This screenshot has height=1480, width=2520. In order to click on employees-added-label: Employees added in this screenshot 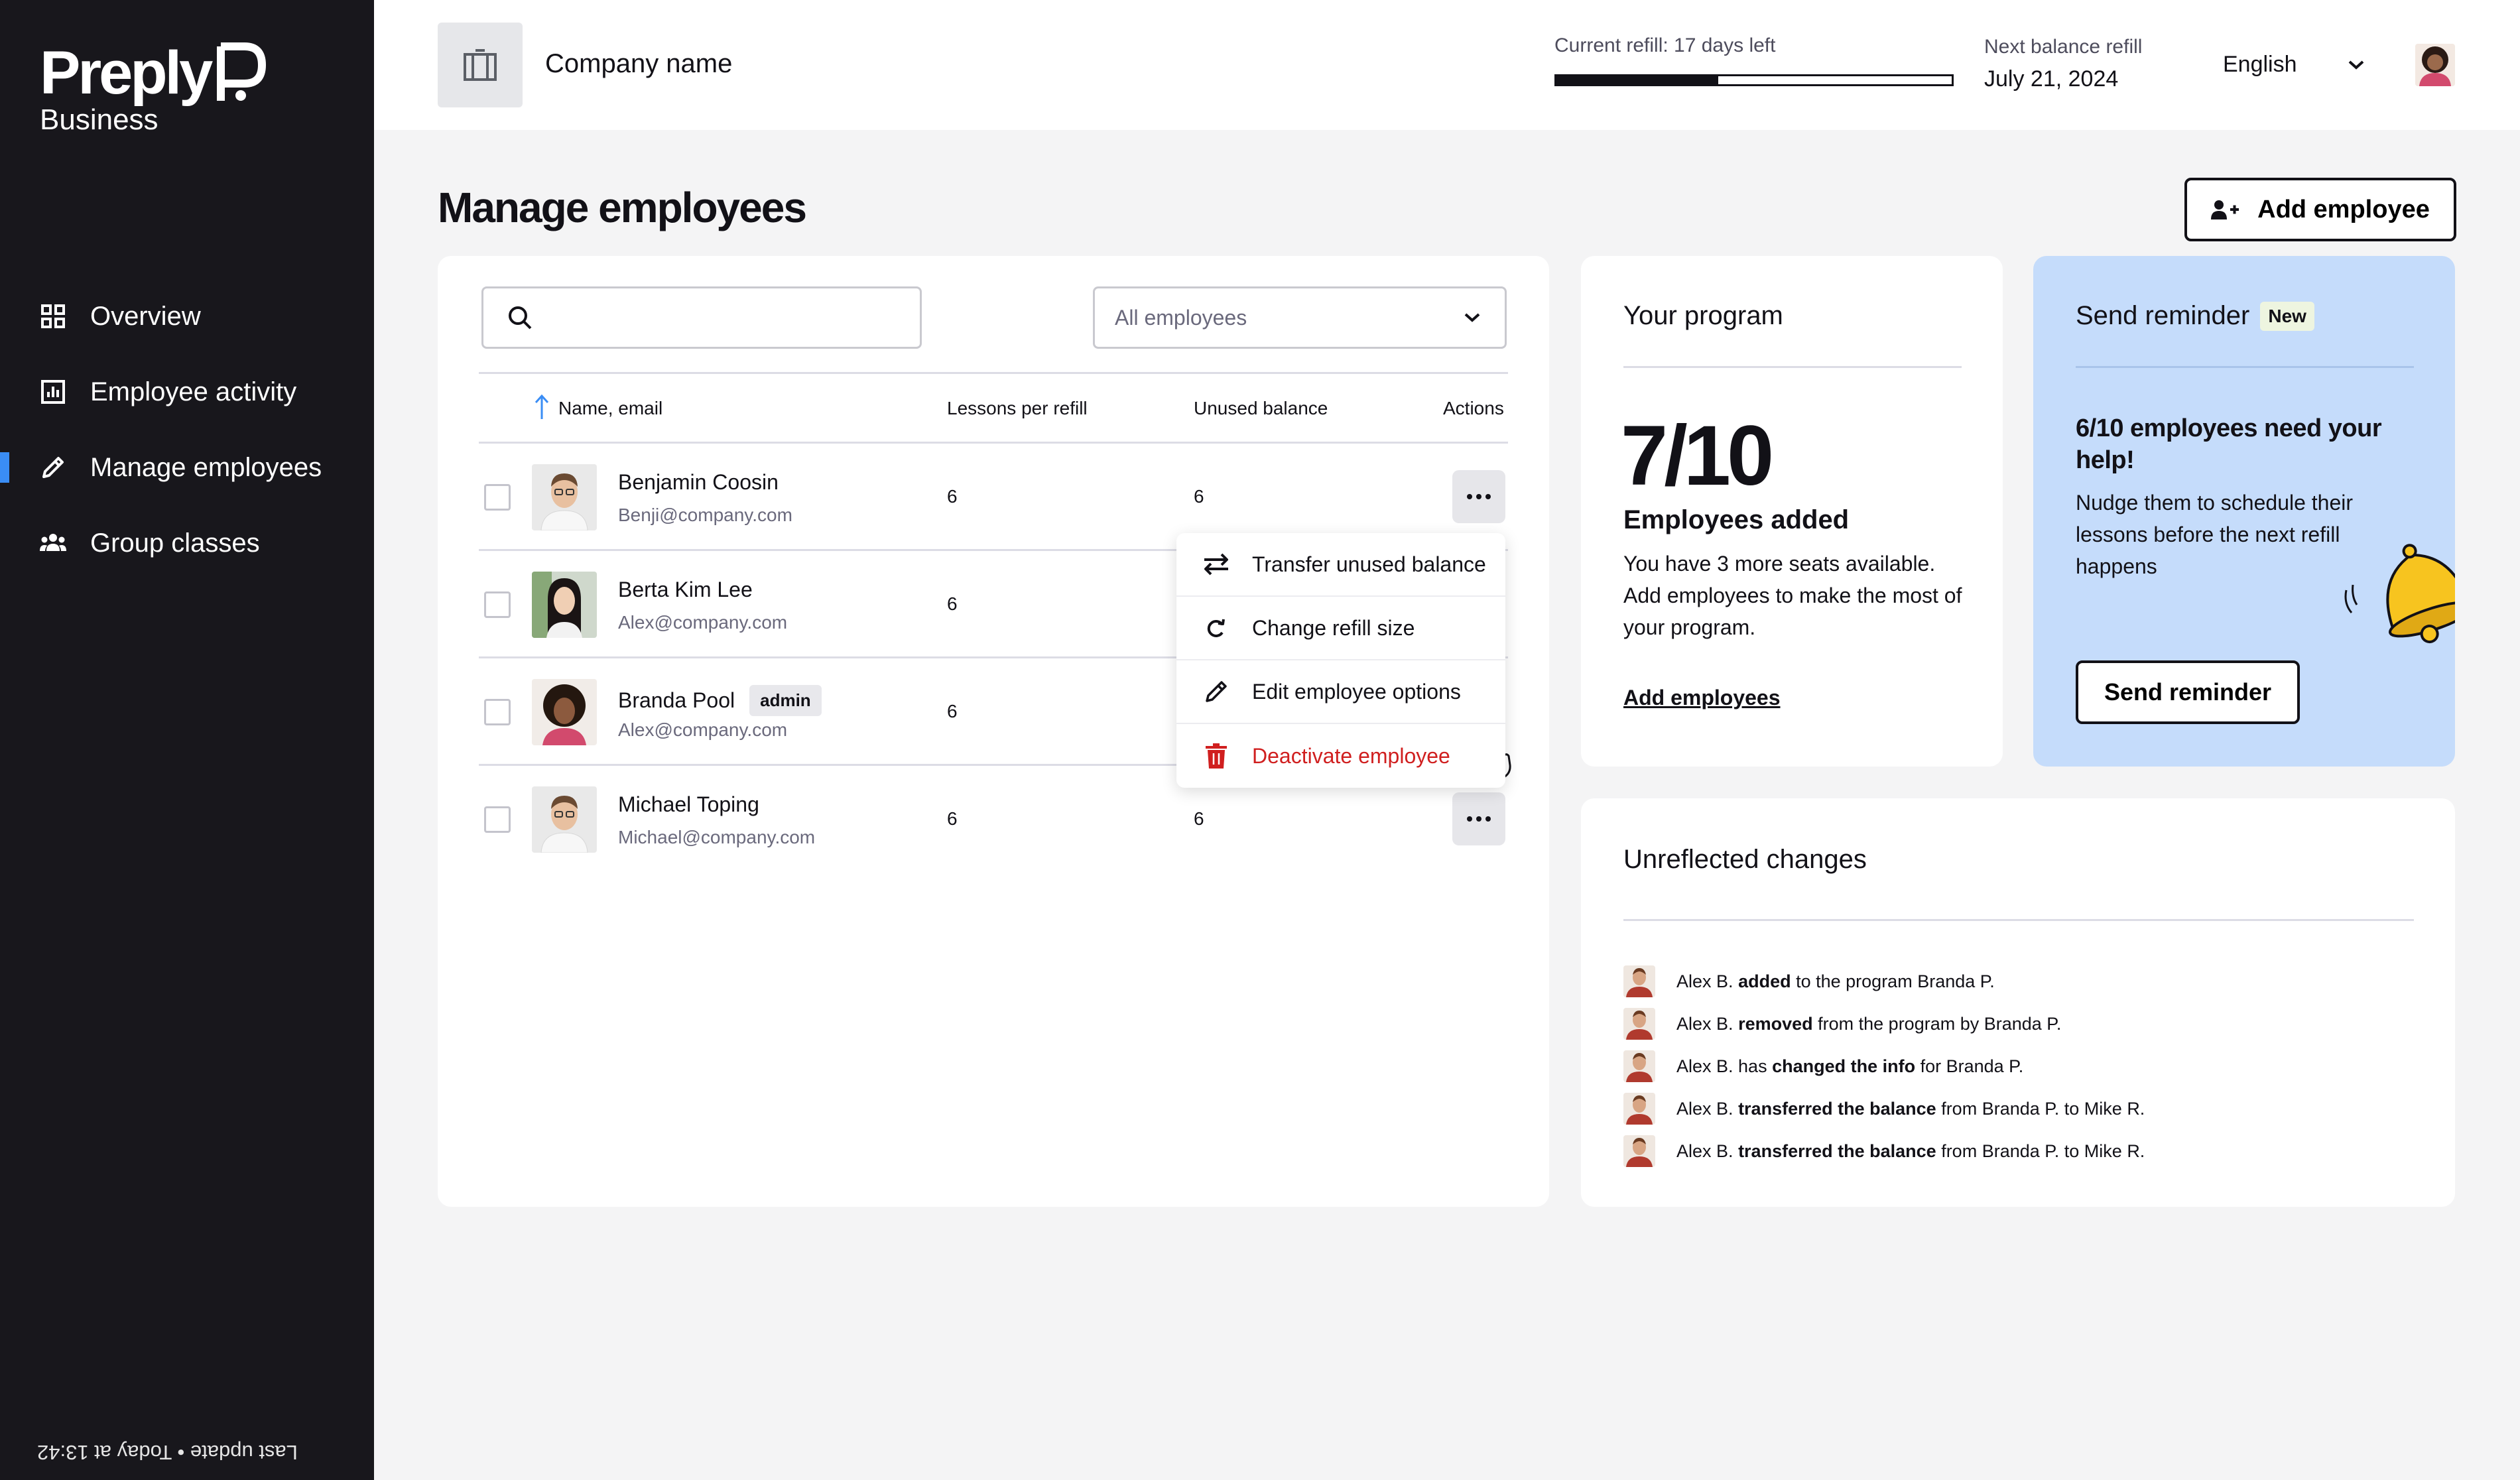, I will do `click(1736, 519)`.